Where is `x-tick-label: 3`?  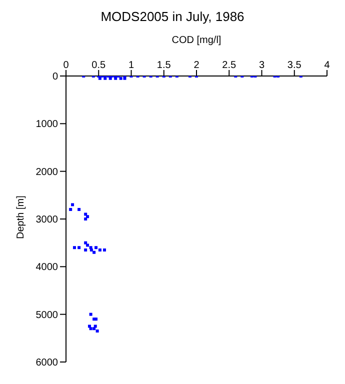
x-tick-label: 3 is located at coordinates (261, 65).